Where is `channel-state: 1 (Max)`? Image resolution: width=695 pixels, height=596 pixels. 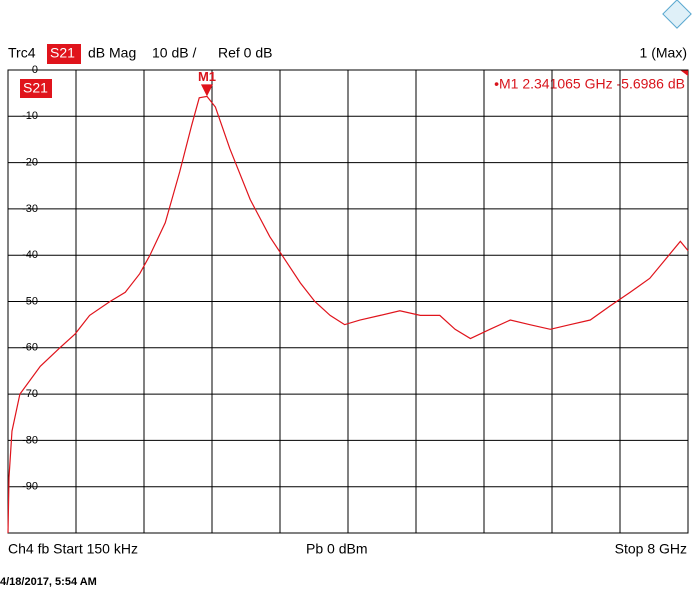
channel-state: 1 (Max) is located at coordinates (663, 53).